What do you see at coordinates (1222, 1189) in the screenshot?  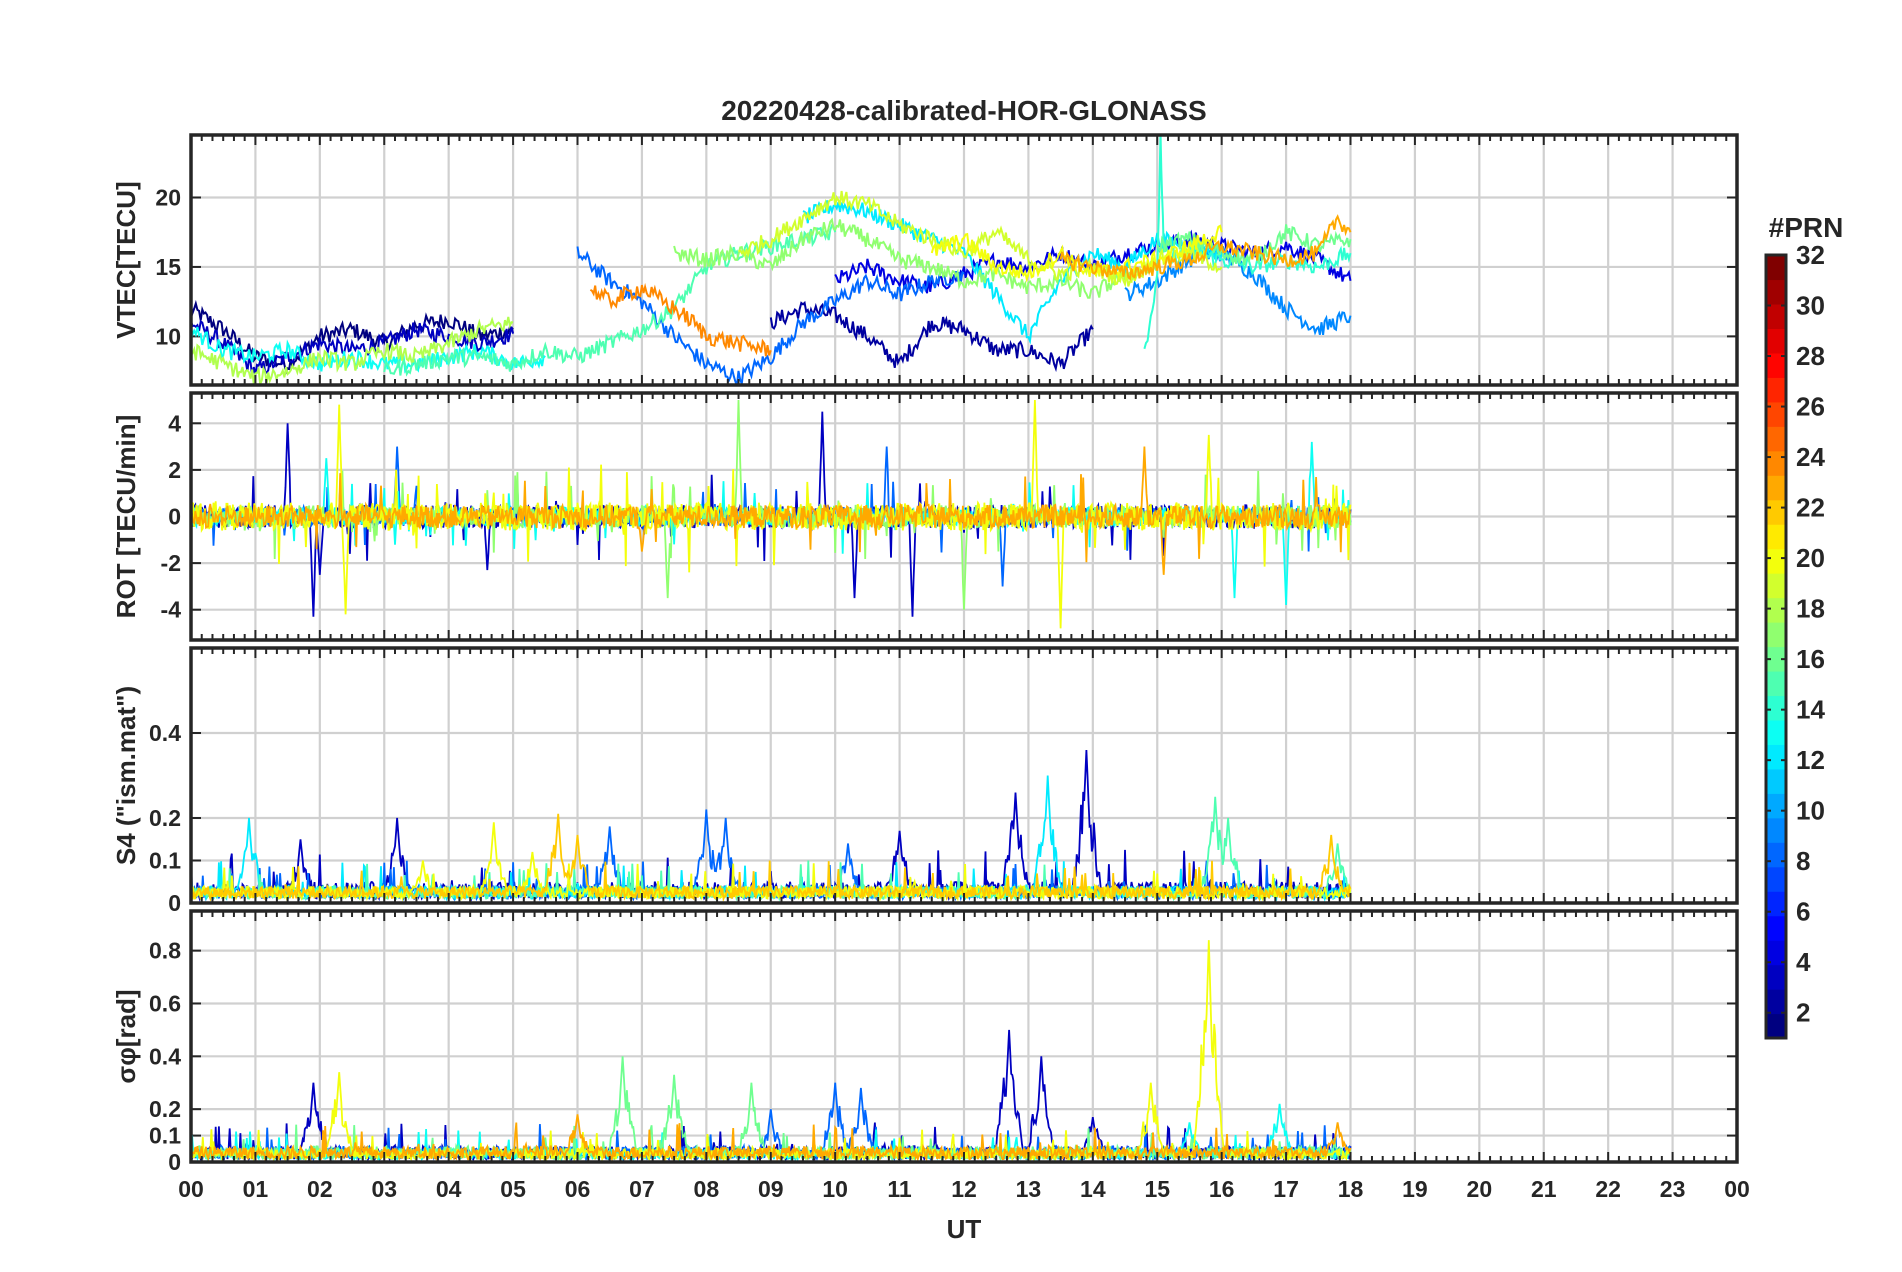 I see `x-tick-label: 16` at bounding box center [1222, 1189].